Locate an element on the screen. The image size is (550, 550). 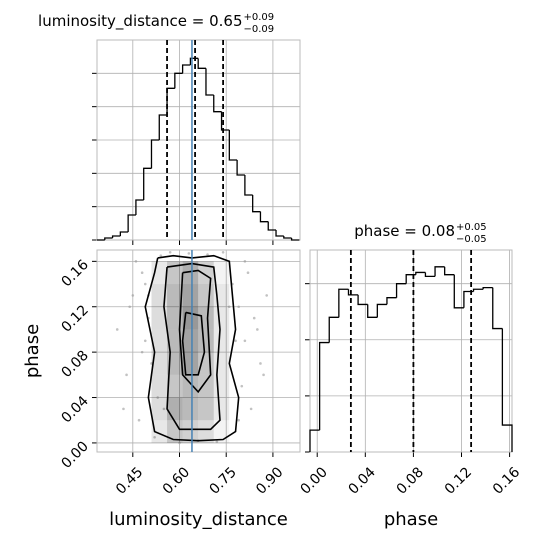
panel-title: phase = 0.08 is located at coordinates (404, 231).